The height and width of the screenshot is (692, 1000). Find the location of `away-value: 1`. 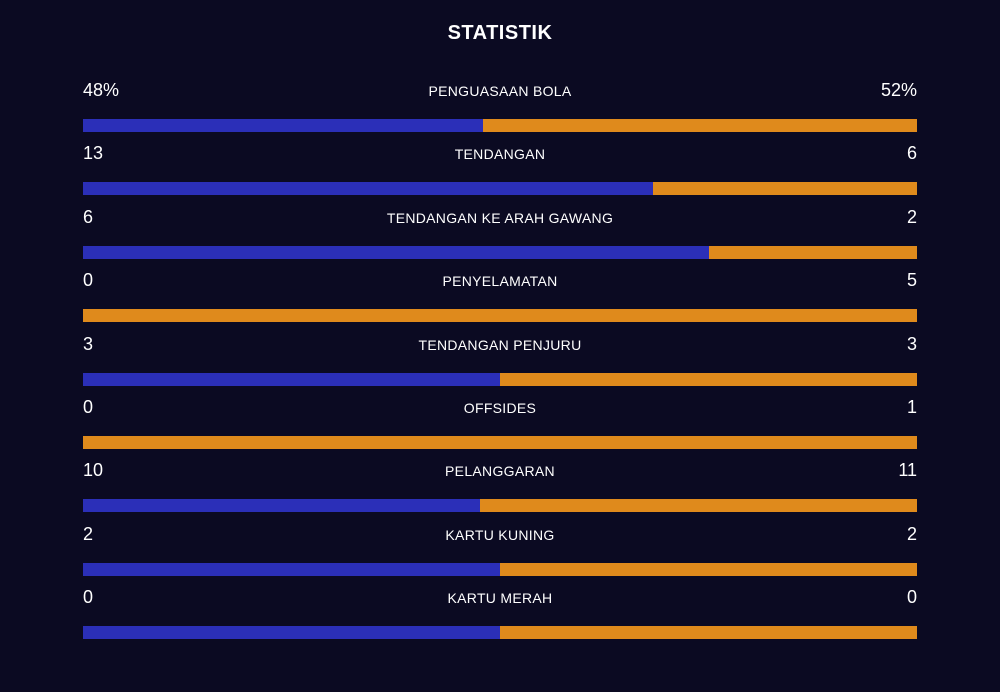

away-value: 1 is located at coordinates (911, 406).